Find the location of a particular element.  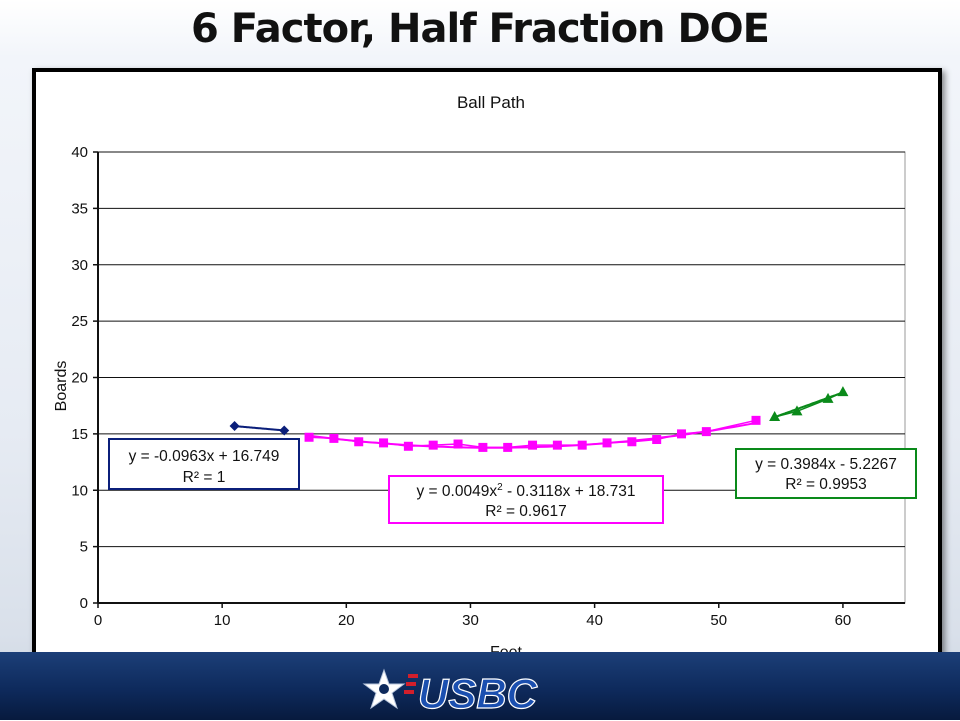

eq2-exponent: 2 is located at coordinates (500, 487).